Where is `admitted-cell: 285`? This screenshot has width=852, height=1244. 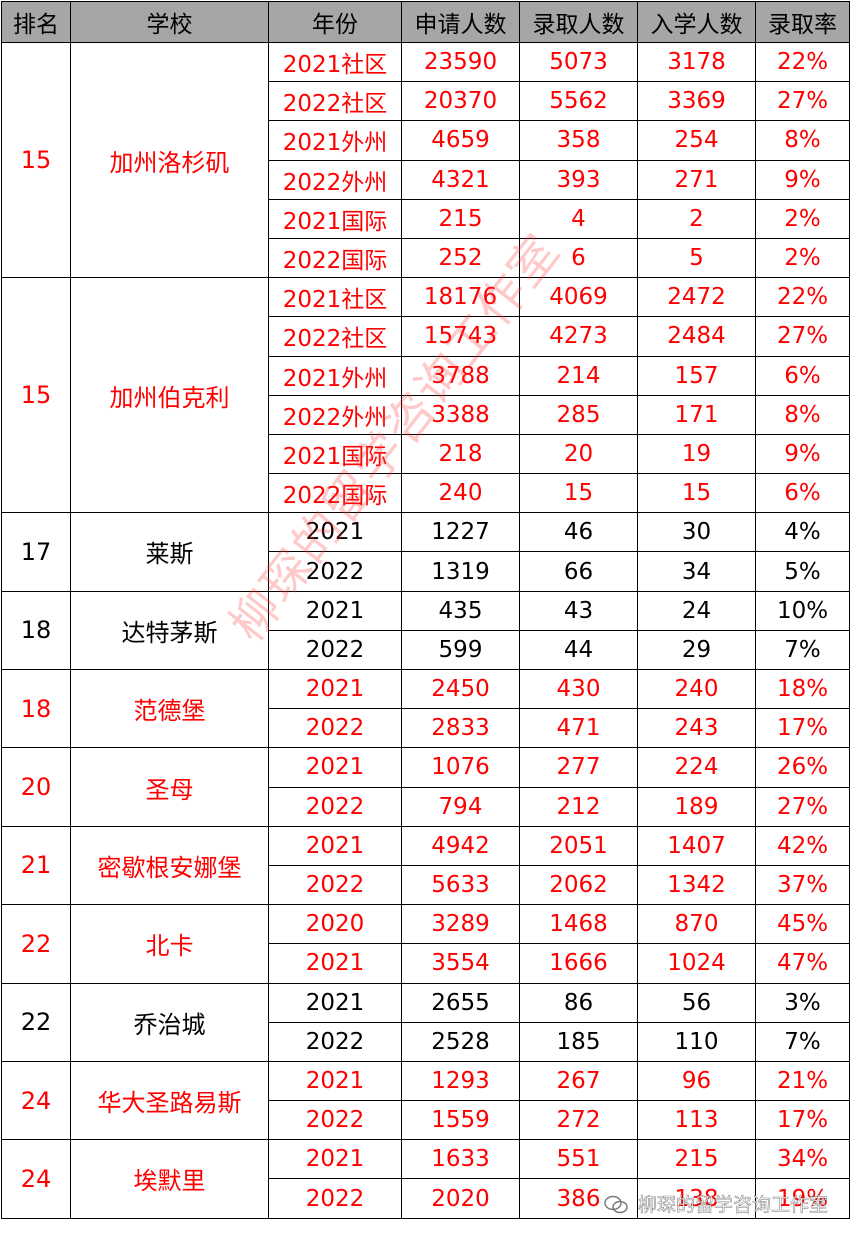
admitted-cell: 285 is located at coordinates (578, 414).